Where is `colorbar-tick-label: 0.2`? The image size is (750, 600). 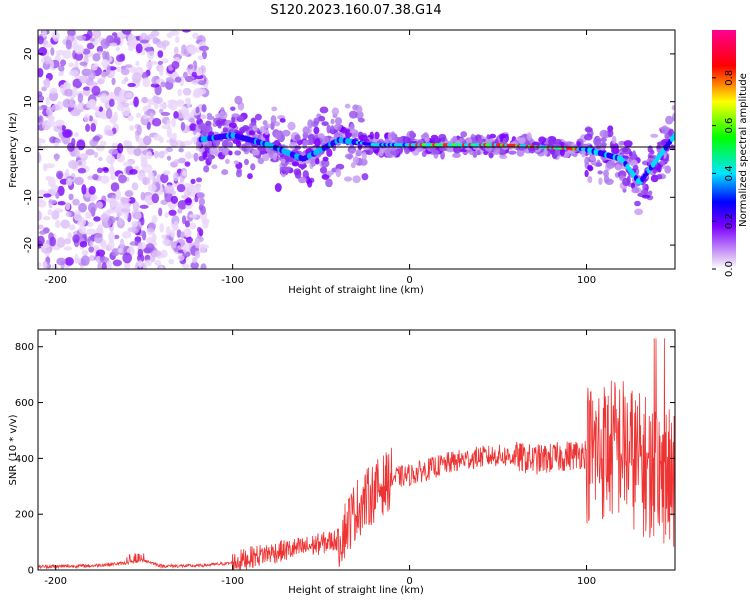
colorbar-tick-label: 0.2 is located at coordinates (729, 221).